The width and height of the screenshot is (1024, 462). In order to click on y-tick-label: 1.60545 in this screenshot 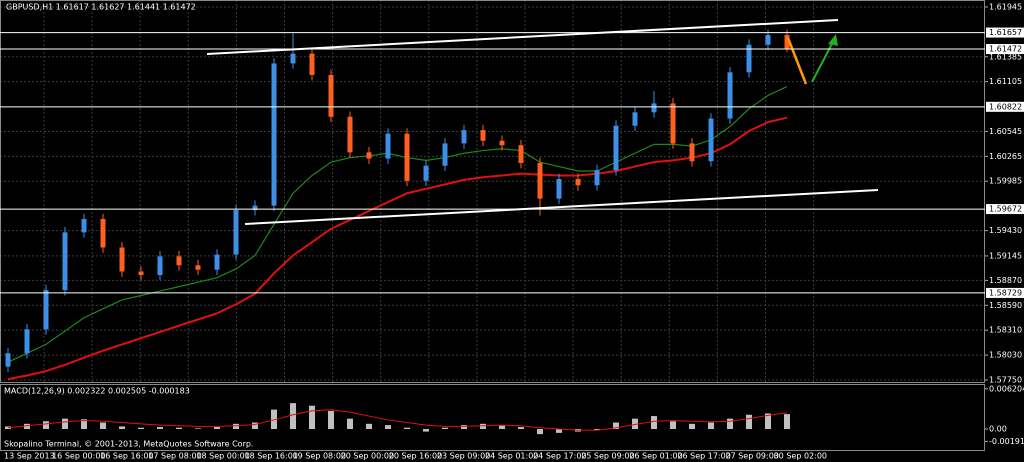, I will do `click(1005, 131)`.